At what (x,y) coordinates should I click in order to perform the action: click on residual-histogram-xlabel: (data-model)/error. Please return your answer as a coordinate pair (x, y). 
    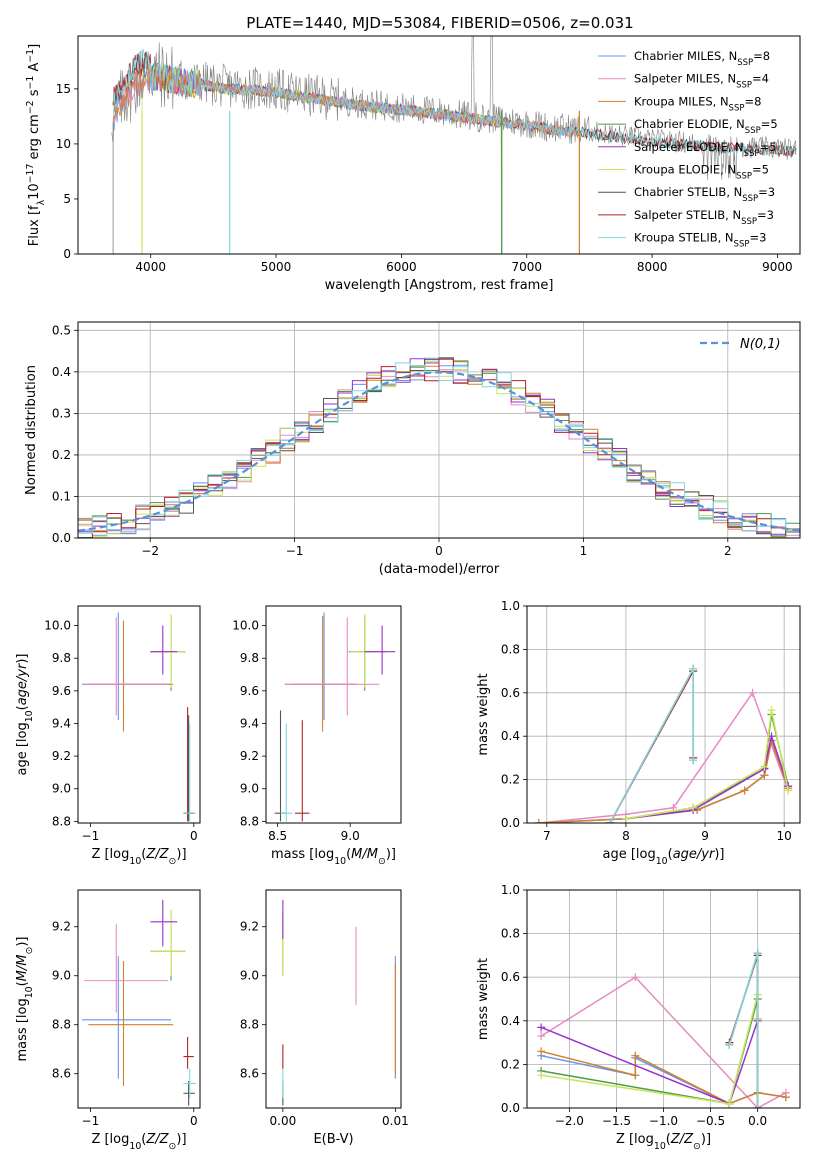
    Looking at the image, I should click on (439, 569).